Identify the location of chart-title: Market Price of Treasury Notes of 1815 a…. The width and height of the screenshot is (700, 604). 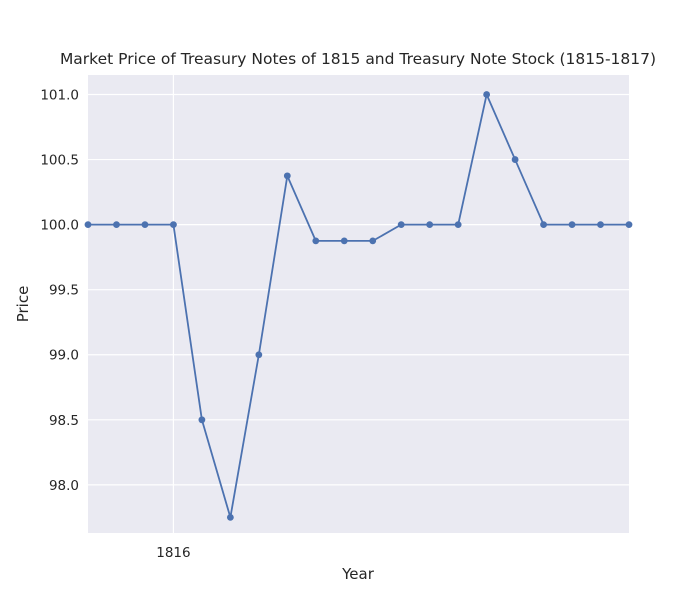
(358, 59).